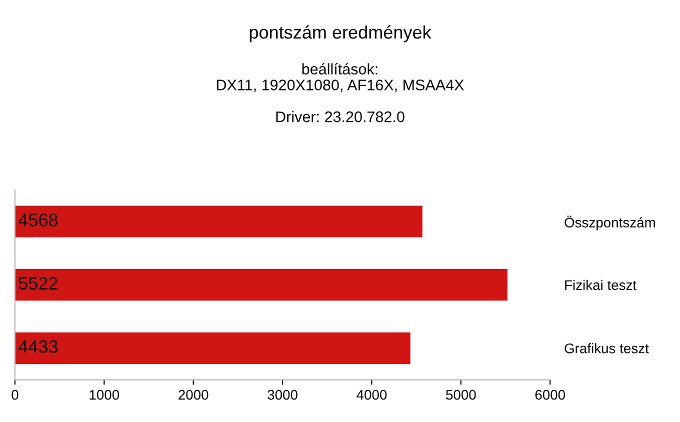 This screenshot has width=680, height=422. I want to click on x-tick-label: 0, so click(15, 395).